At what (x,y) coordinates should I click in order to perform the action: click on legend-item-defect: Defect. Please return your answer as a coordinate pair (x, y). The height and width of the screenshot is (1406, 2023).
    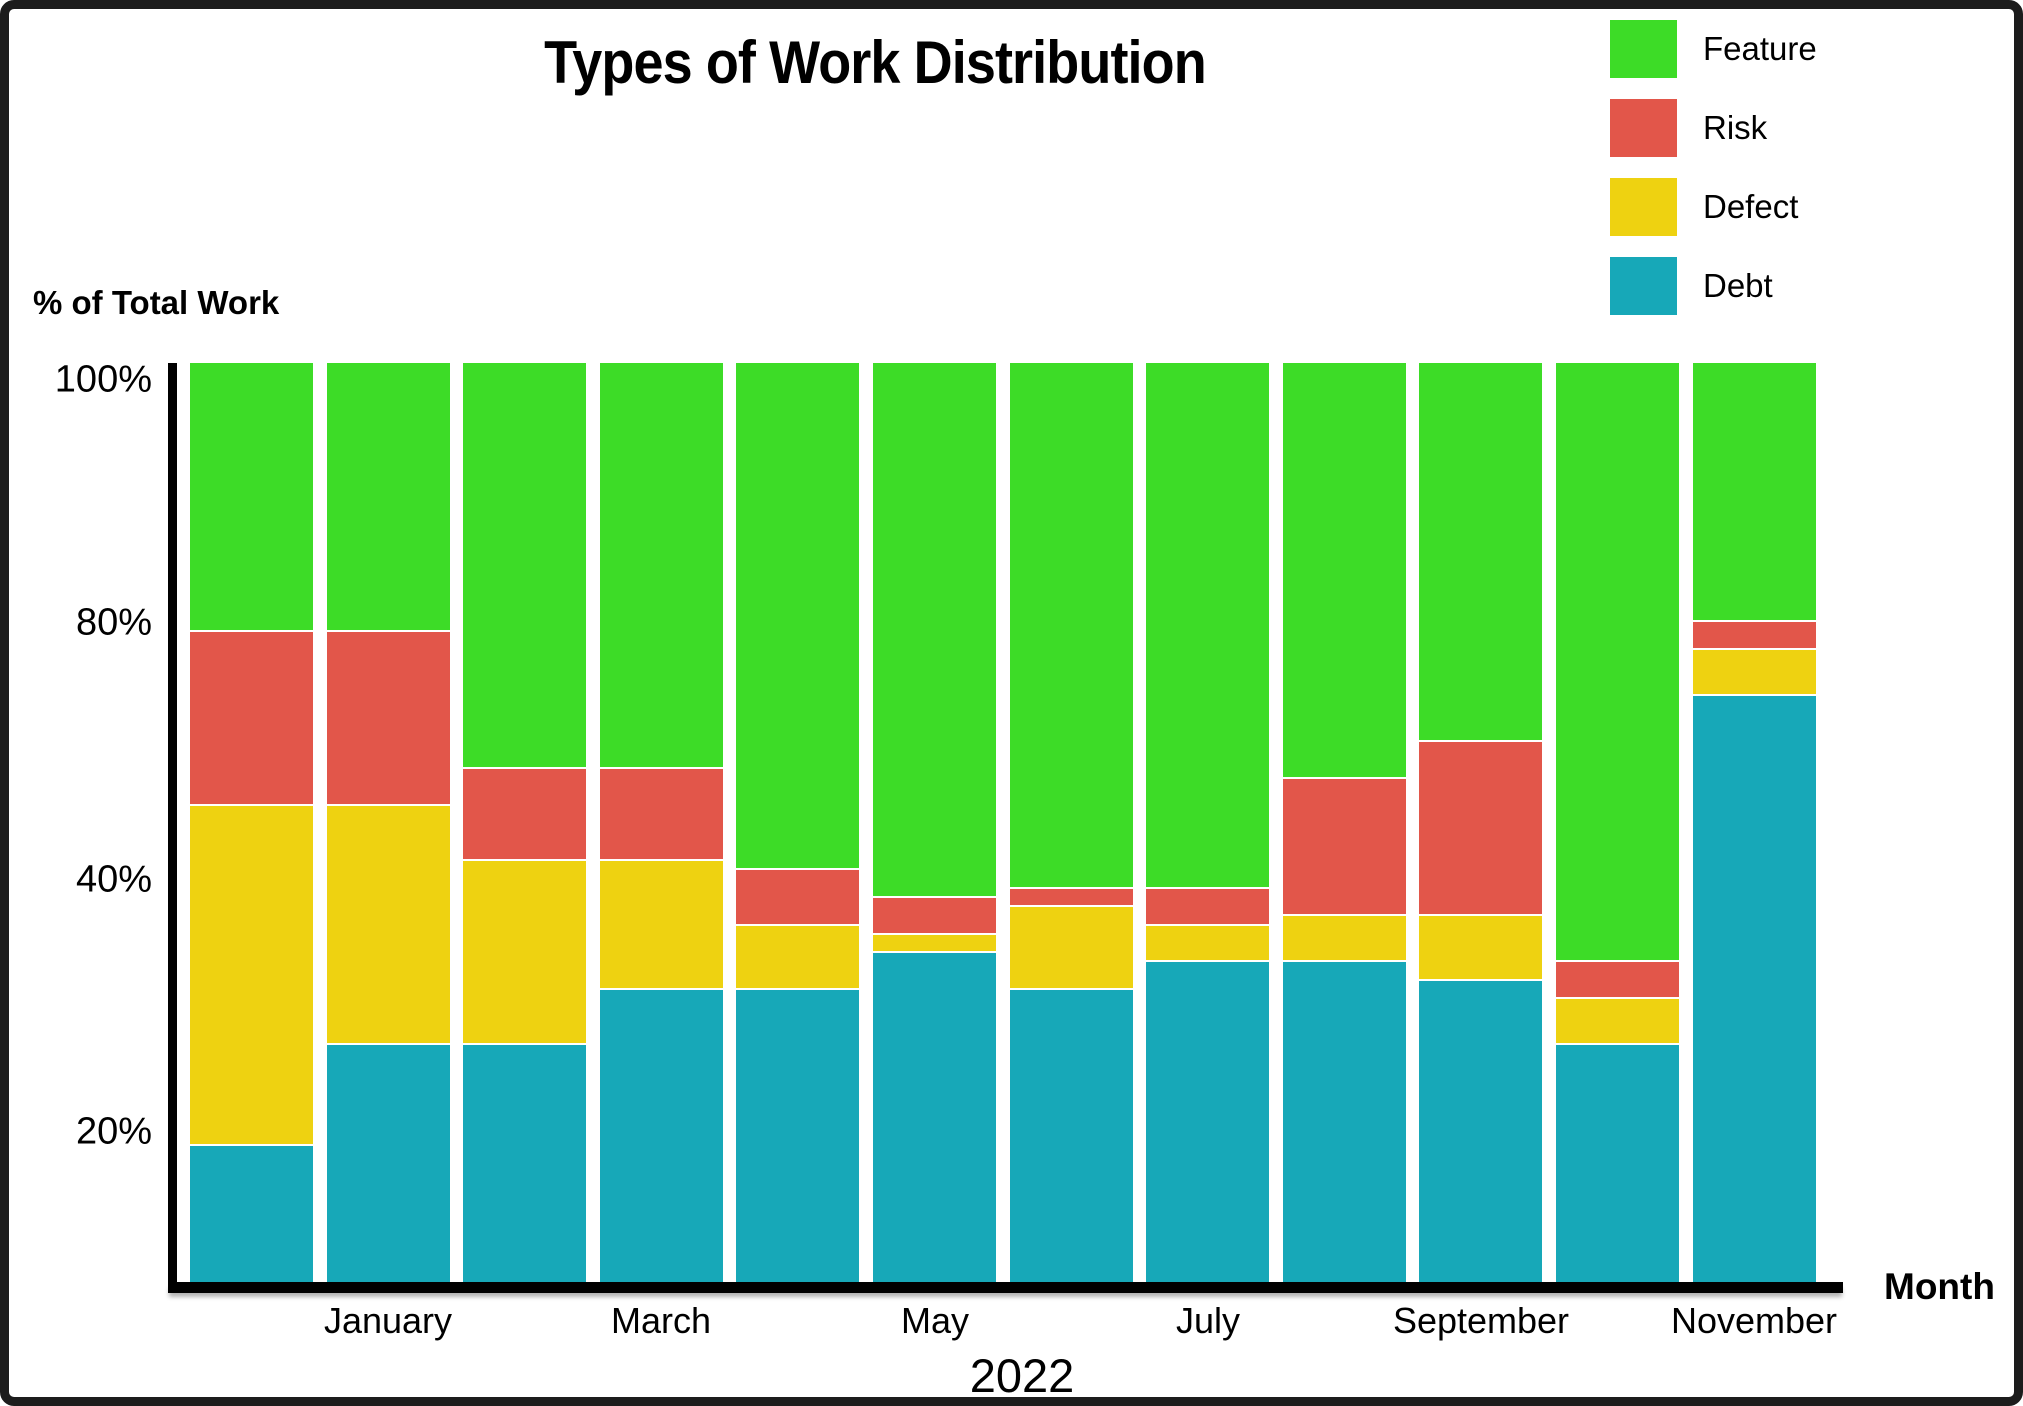
    Looking at the image, I should click on (1713, 207).